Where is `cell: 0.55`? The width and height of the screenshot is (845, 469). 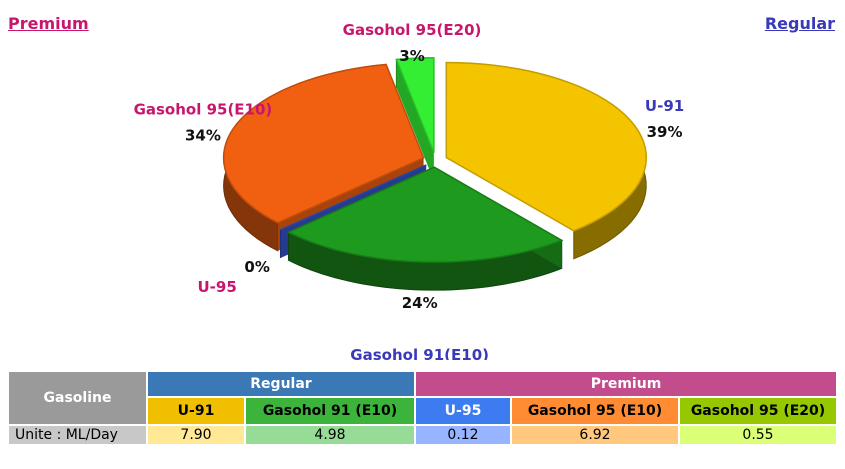 cell: 0.55 is located at coordinates (758, 435).